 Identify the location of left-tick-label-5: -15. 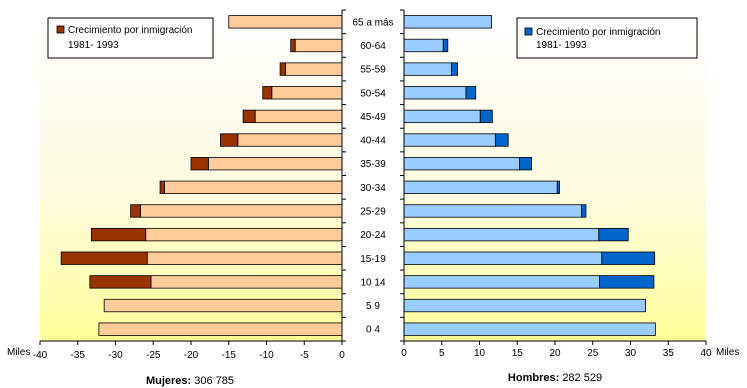
(229, 355).